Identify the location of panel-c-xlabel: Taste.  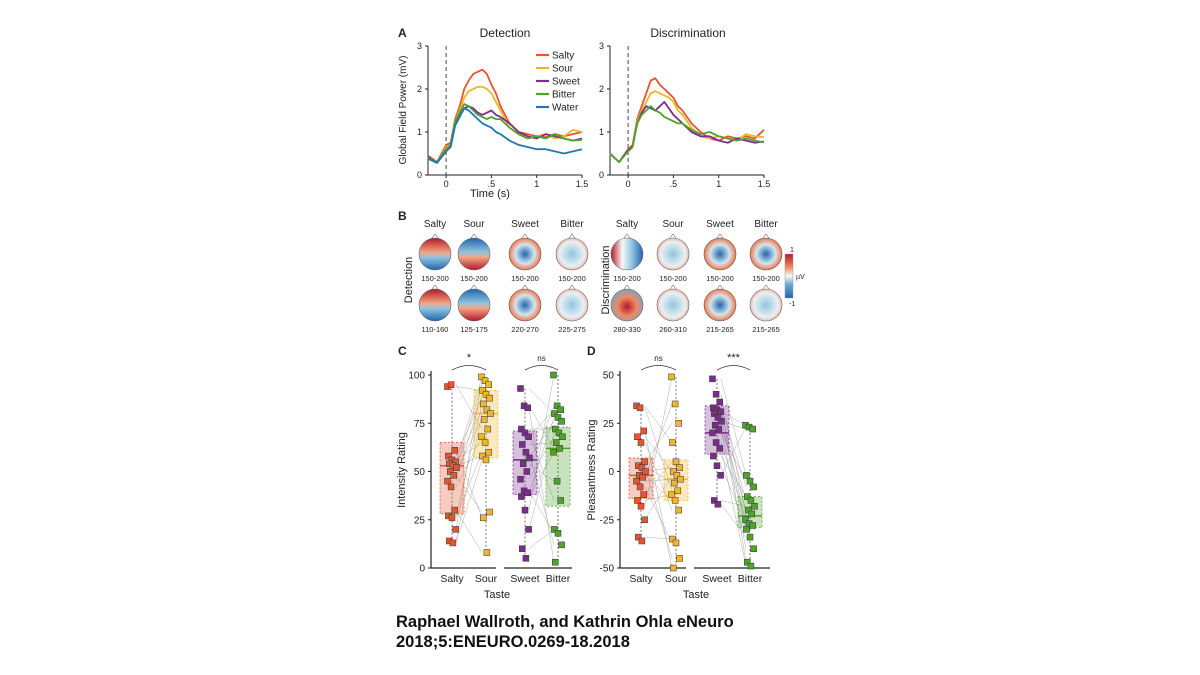
(497, 595).